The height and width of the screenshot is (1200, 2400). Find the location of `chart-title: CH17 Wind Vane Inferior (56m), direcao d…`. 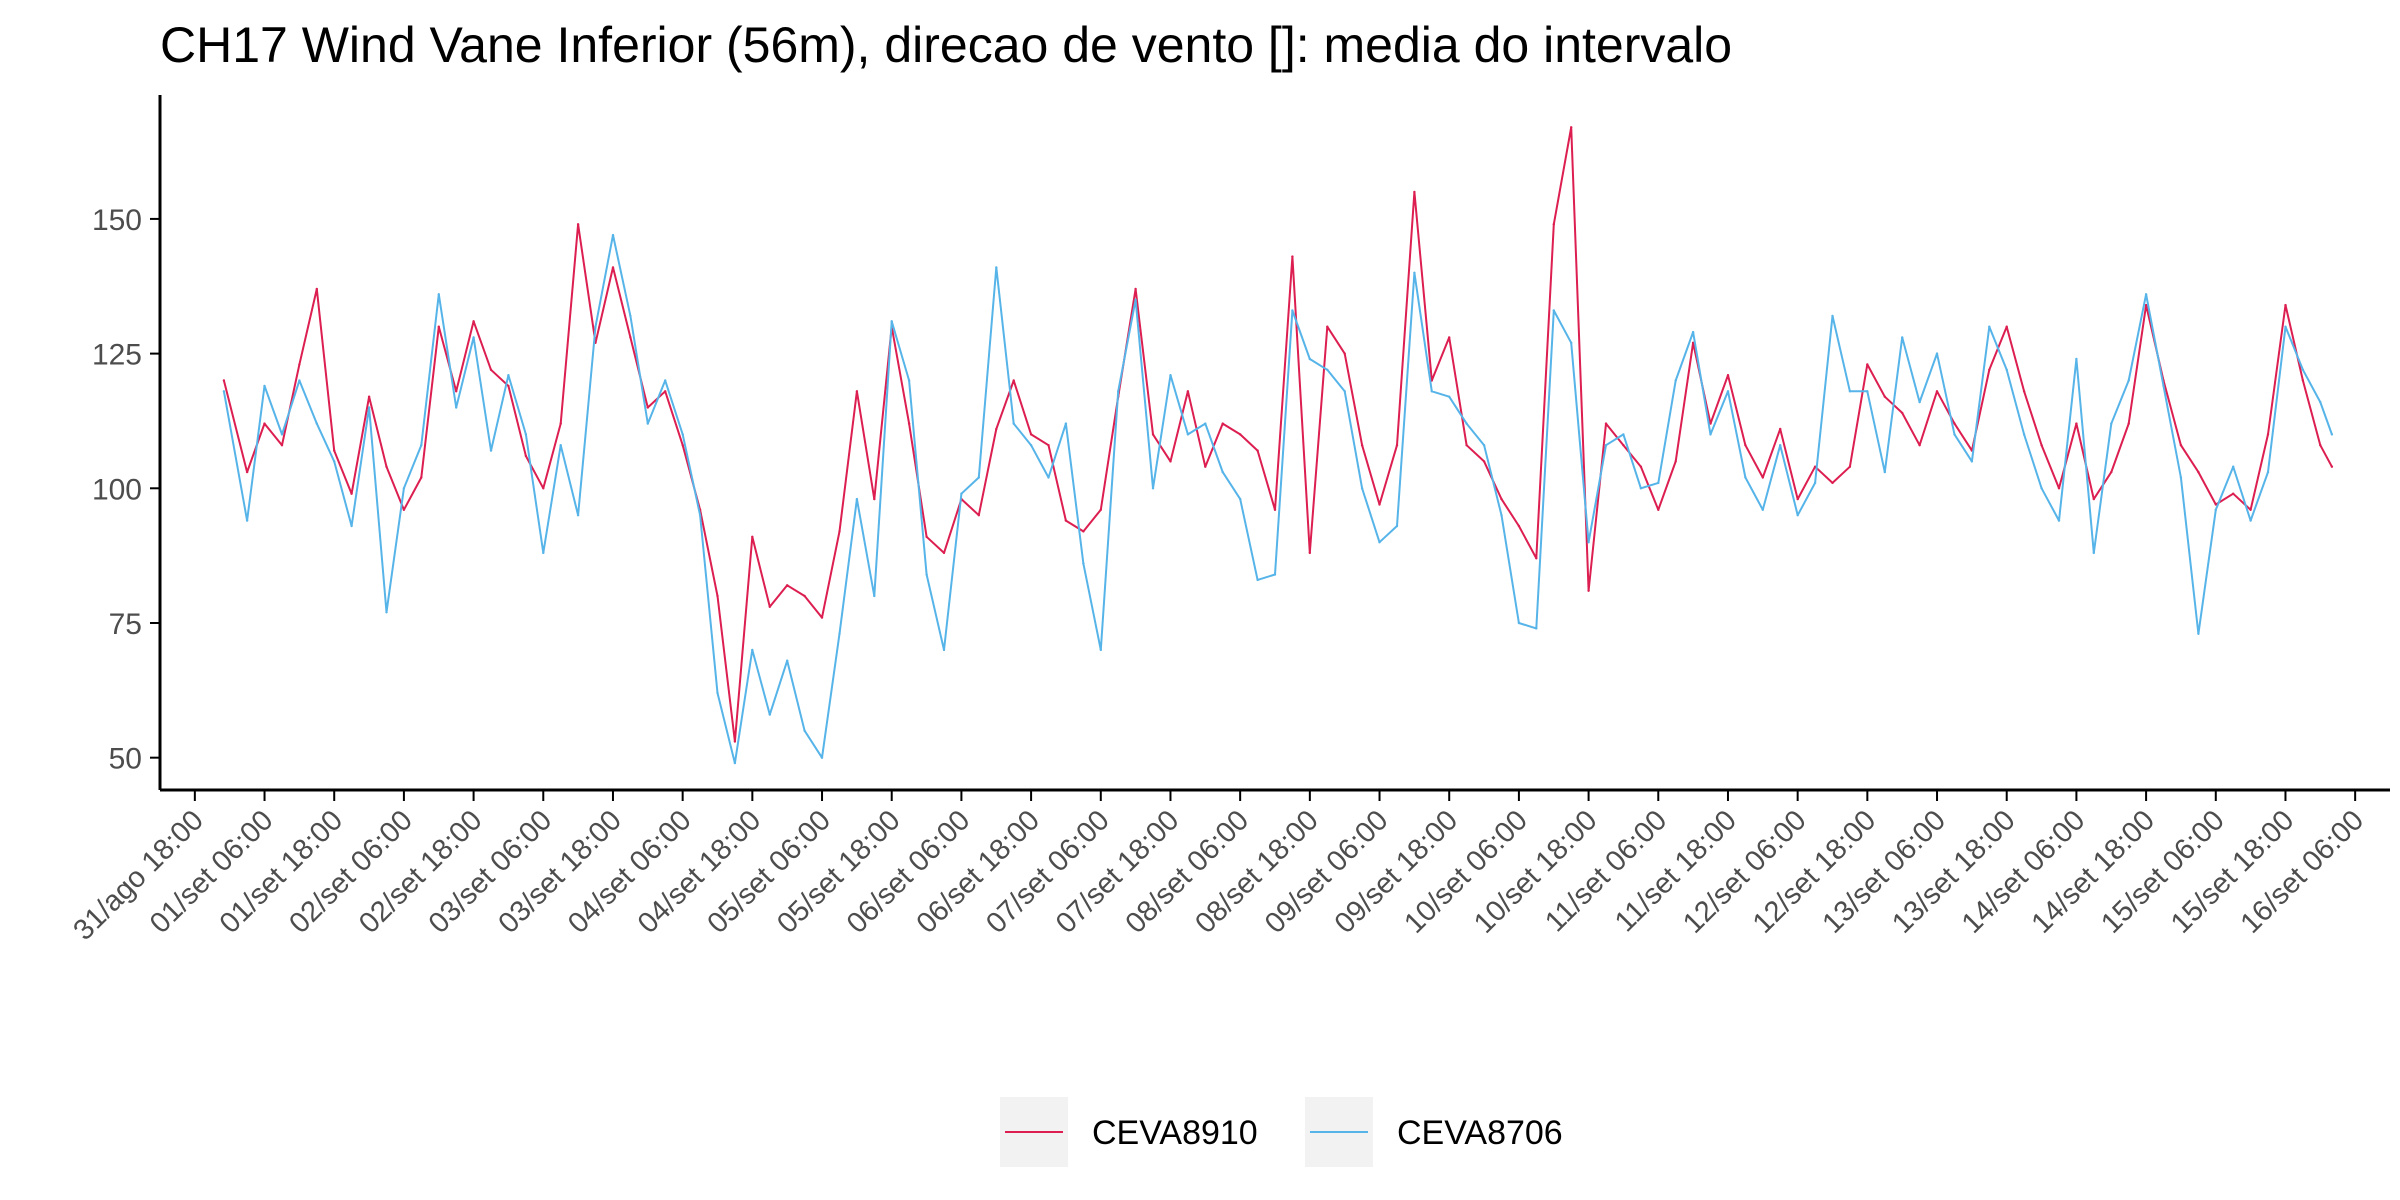

chart-title: CH17 Wind Vane Inferior (56m), direcao d… is located at coordinates (946, 45).